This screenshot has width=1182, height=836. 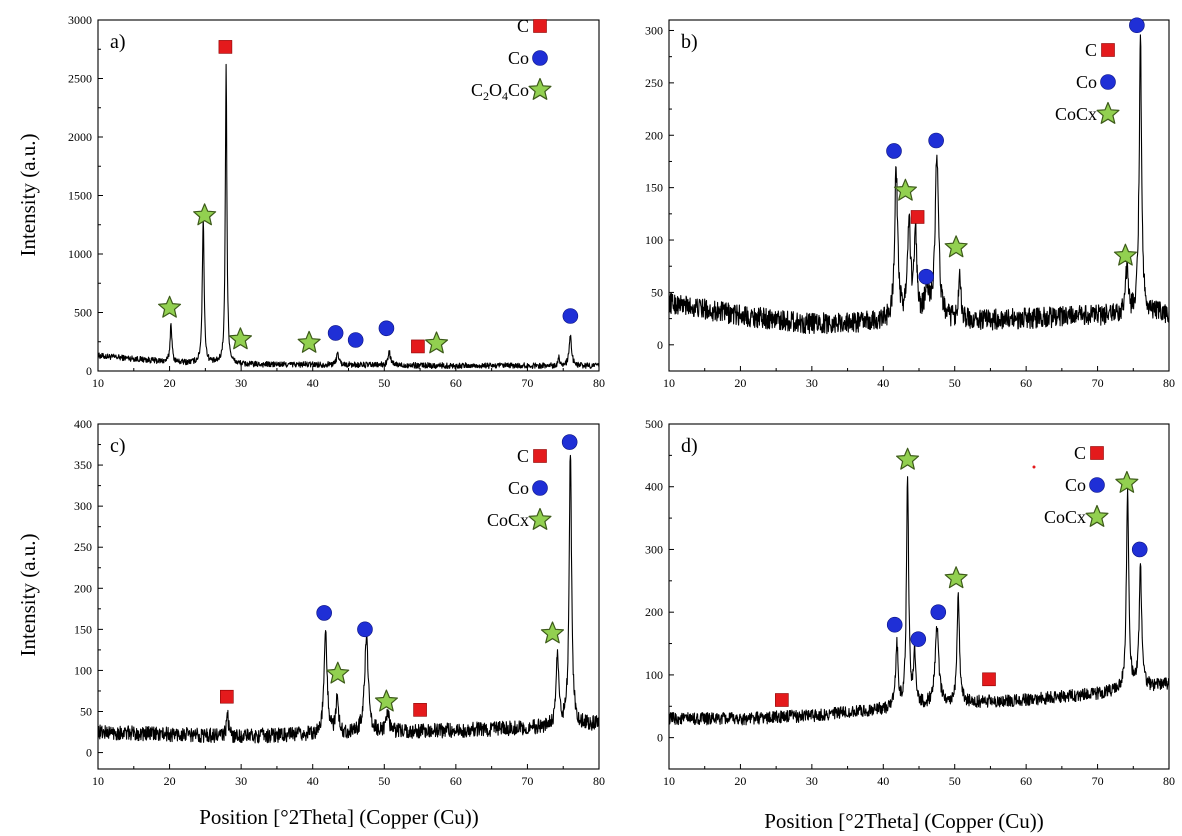 What do you see at coordinates (660, 345) in the screenshot?
I see `y-tick-label-b-0: 0` at bounding box center [660, 345].